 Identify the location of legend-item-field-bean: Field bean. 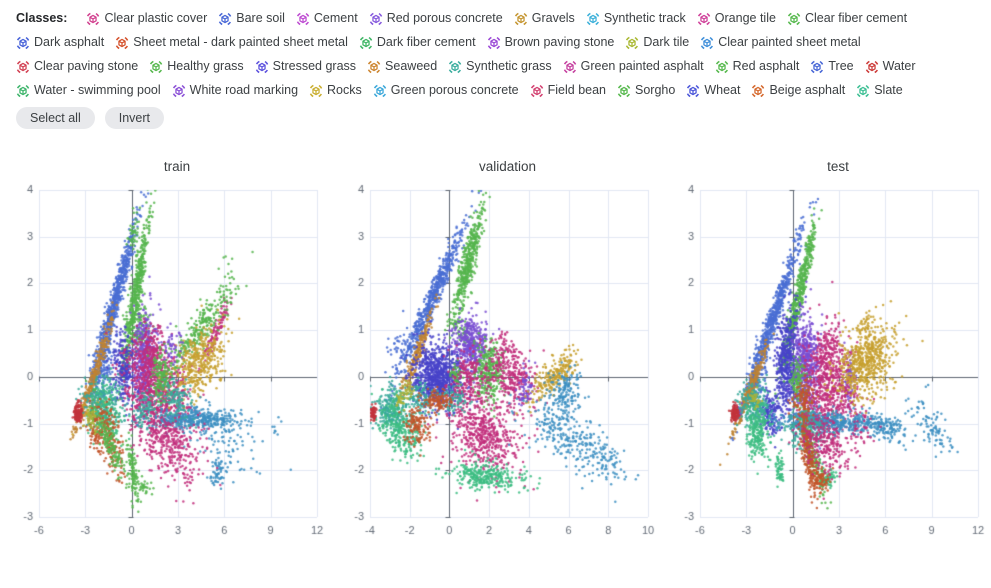
(567, 90).